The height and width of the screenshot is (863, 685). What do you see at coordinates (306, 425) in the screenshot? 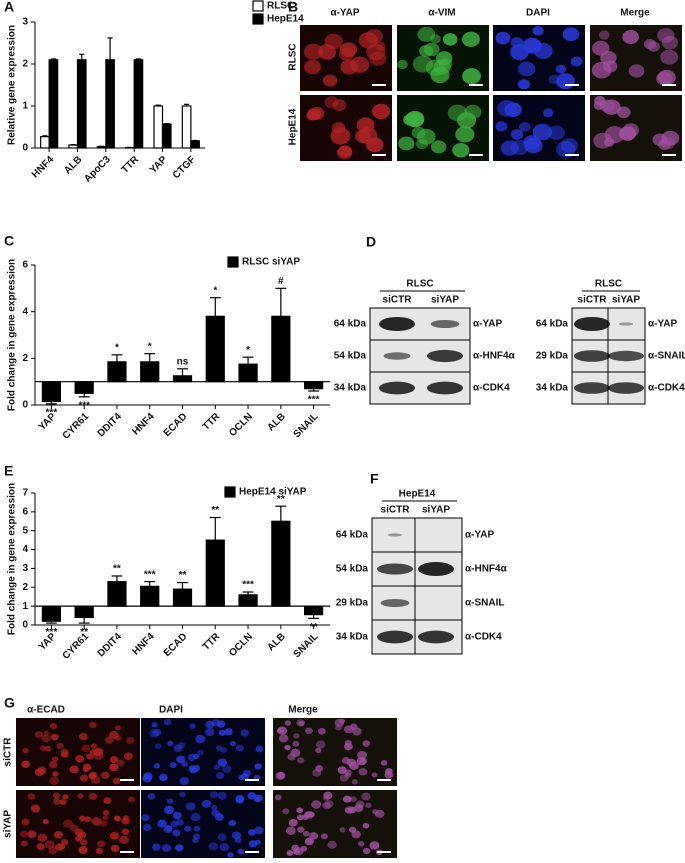
I see `x-tick-label: SNAIL` at bounding box center [306, 425].